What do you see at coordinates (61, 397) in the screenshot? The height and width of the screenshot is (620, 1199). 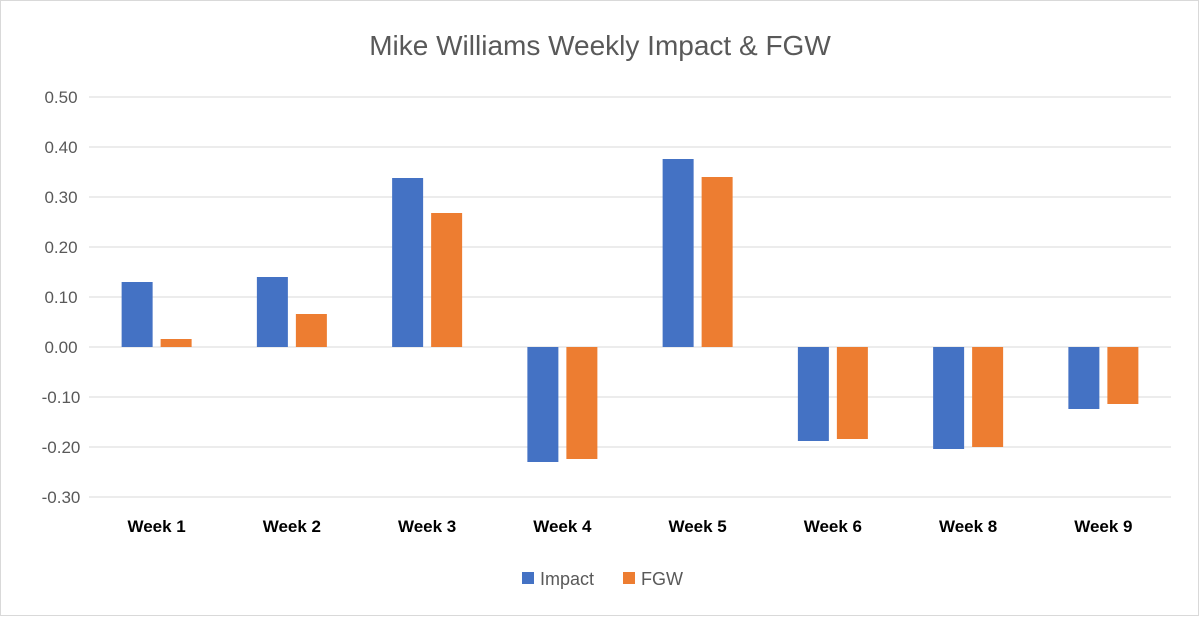 I see `y-tick-label: -0.10` at bounding box center [61, 397].